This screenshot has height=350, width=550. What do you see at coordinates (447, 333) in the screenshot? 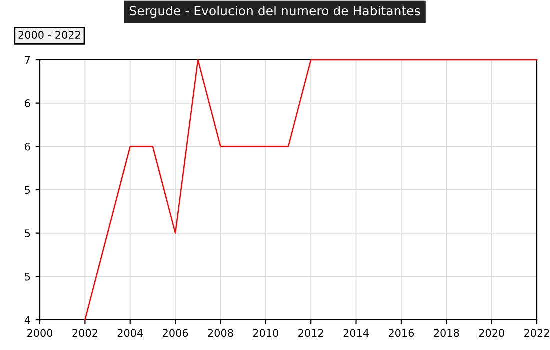
I see `x-tick-label: 2018` at bounding box center [447, 333].